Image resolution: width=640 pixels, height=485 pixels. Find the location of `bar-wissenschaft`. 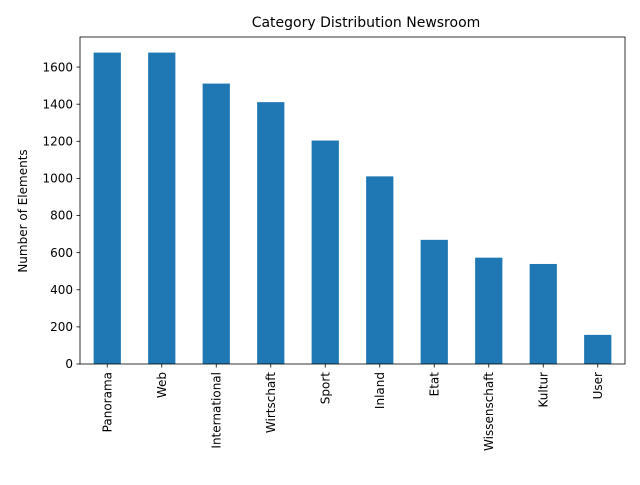

bar-wissenschaft is located at coordinates (489, 310).